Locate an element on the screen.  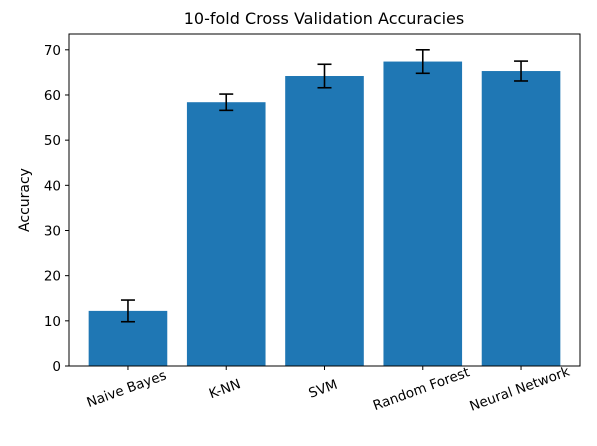
y-tick-label: 10 is located at coordinates (52, 322).